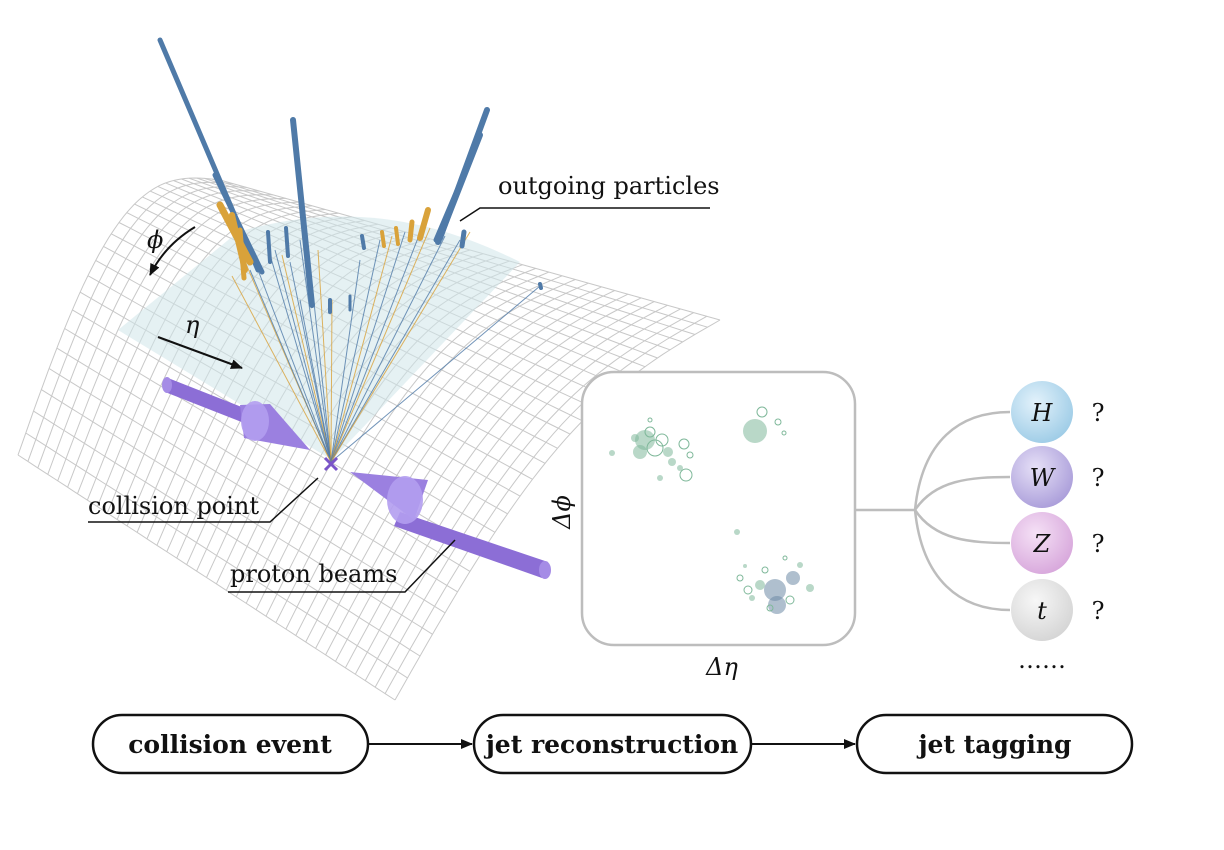 This screenshot has height=850, width=1224. I want to click on class-t-question: ?, so click(1098, 611).